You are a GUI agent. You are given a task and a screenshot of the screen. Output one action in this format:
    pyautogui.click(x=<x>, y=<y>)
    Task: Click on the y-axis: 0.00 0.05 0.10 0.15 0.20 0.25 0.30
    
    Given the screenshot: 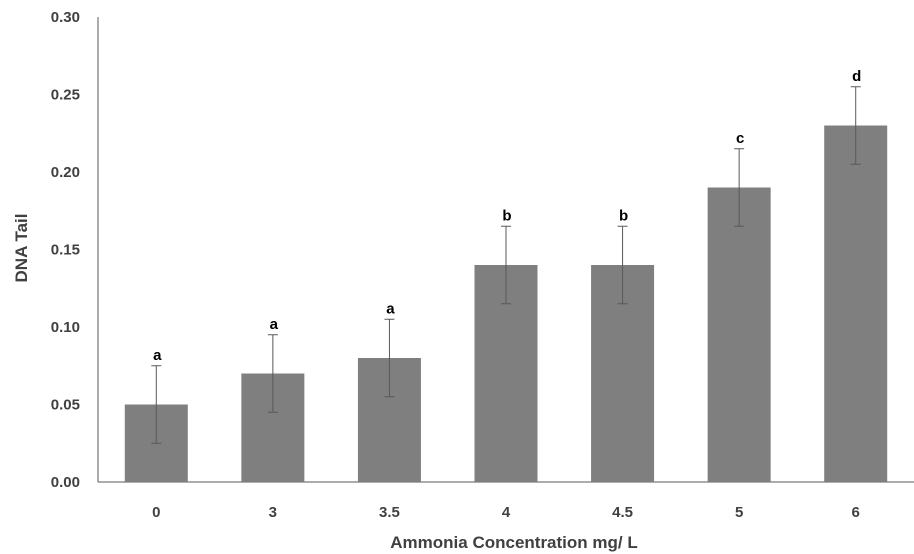 What is the action you would take?
    pyautogui.click(x=75, y=250)
    